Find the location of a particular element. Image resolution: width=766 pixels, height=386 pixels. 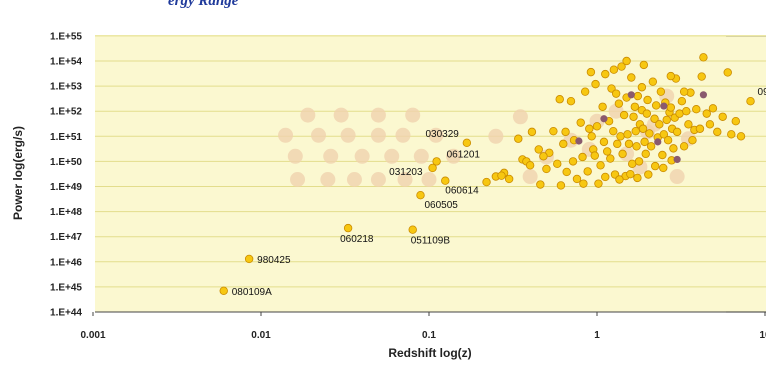

y-tick-label: 1.E+49 is located at coordinates (66, 187).